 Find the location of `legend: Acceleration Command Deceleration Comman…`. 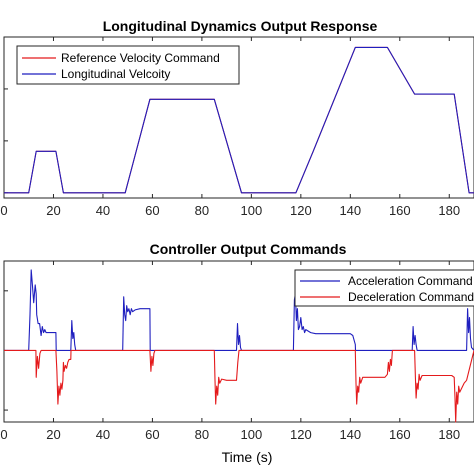

legend: Acceleration Command Deceleration Comman… is located at coordinates (384, 288).